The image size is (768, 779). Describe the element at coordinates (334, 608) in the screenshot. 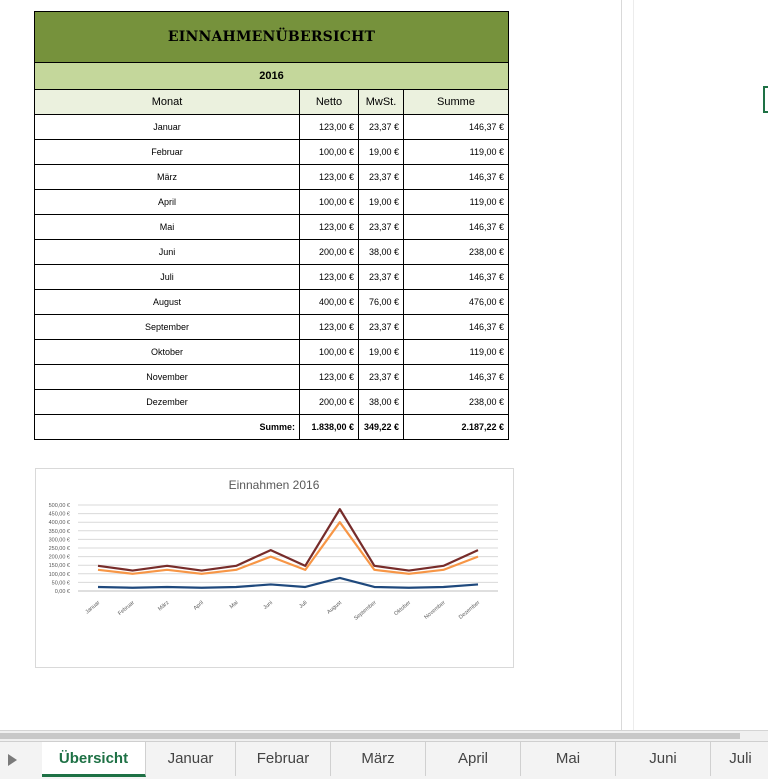

I see `x-tick-label: August` at that location.